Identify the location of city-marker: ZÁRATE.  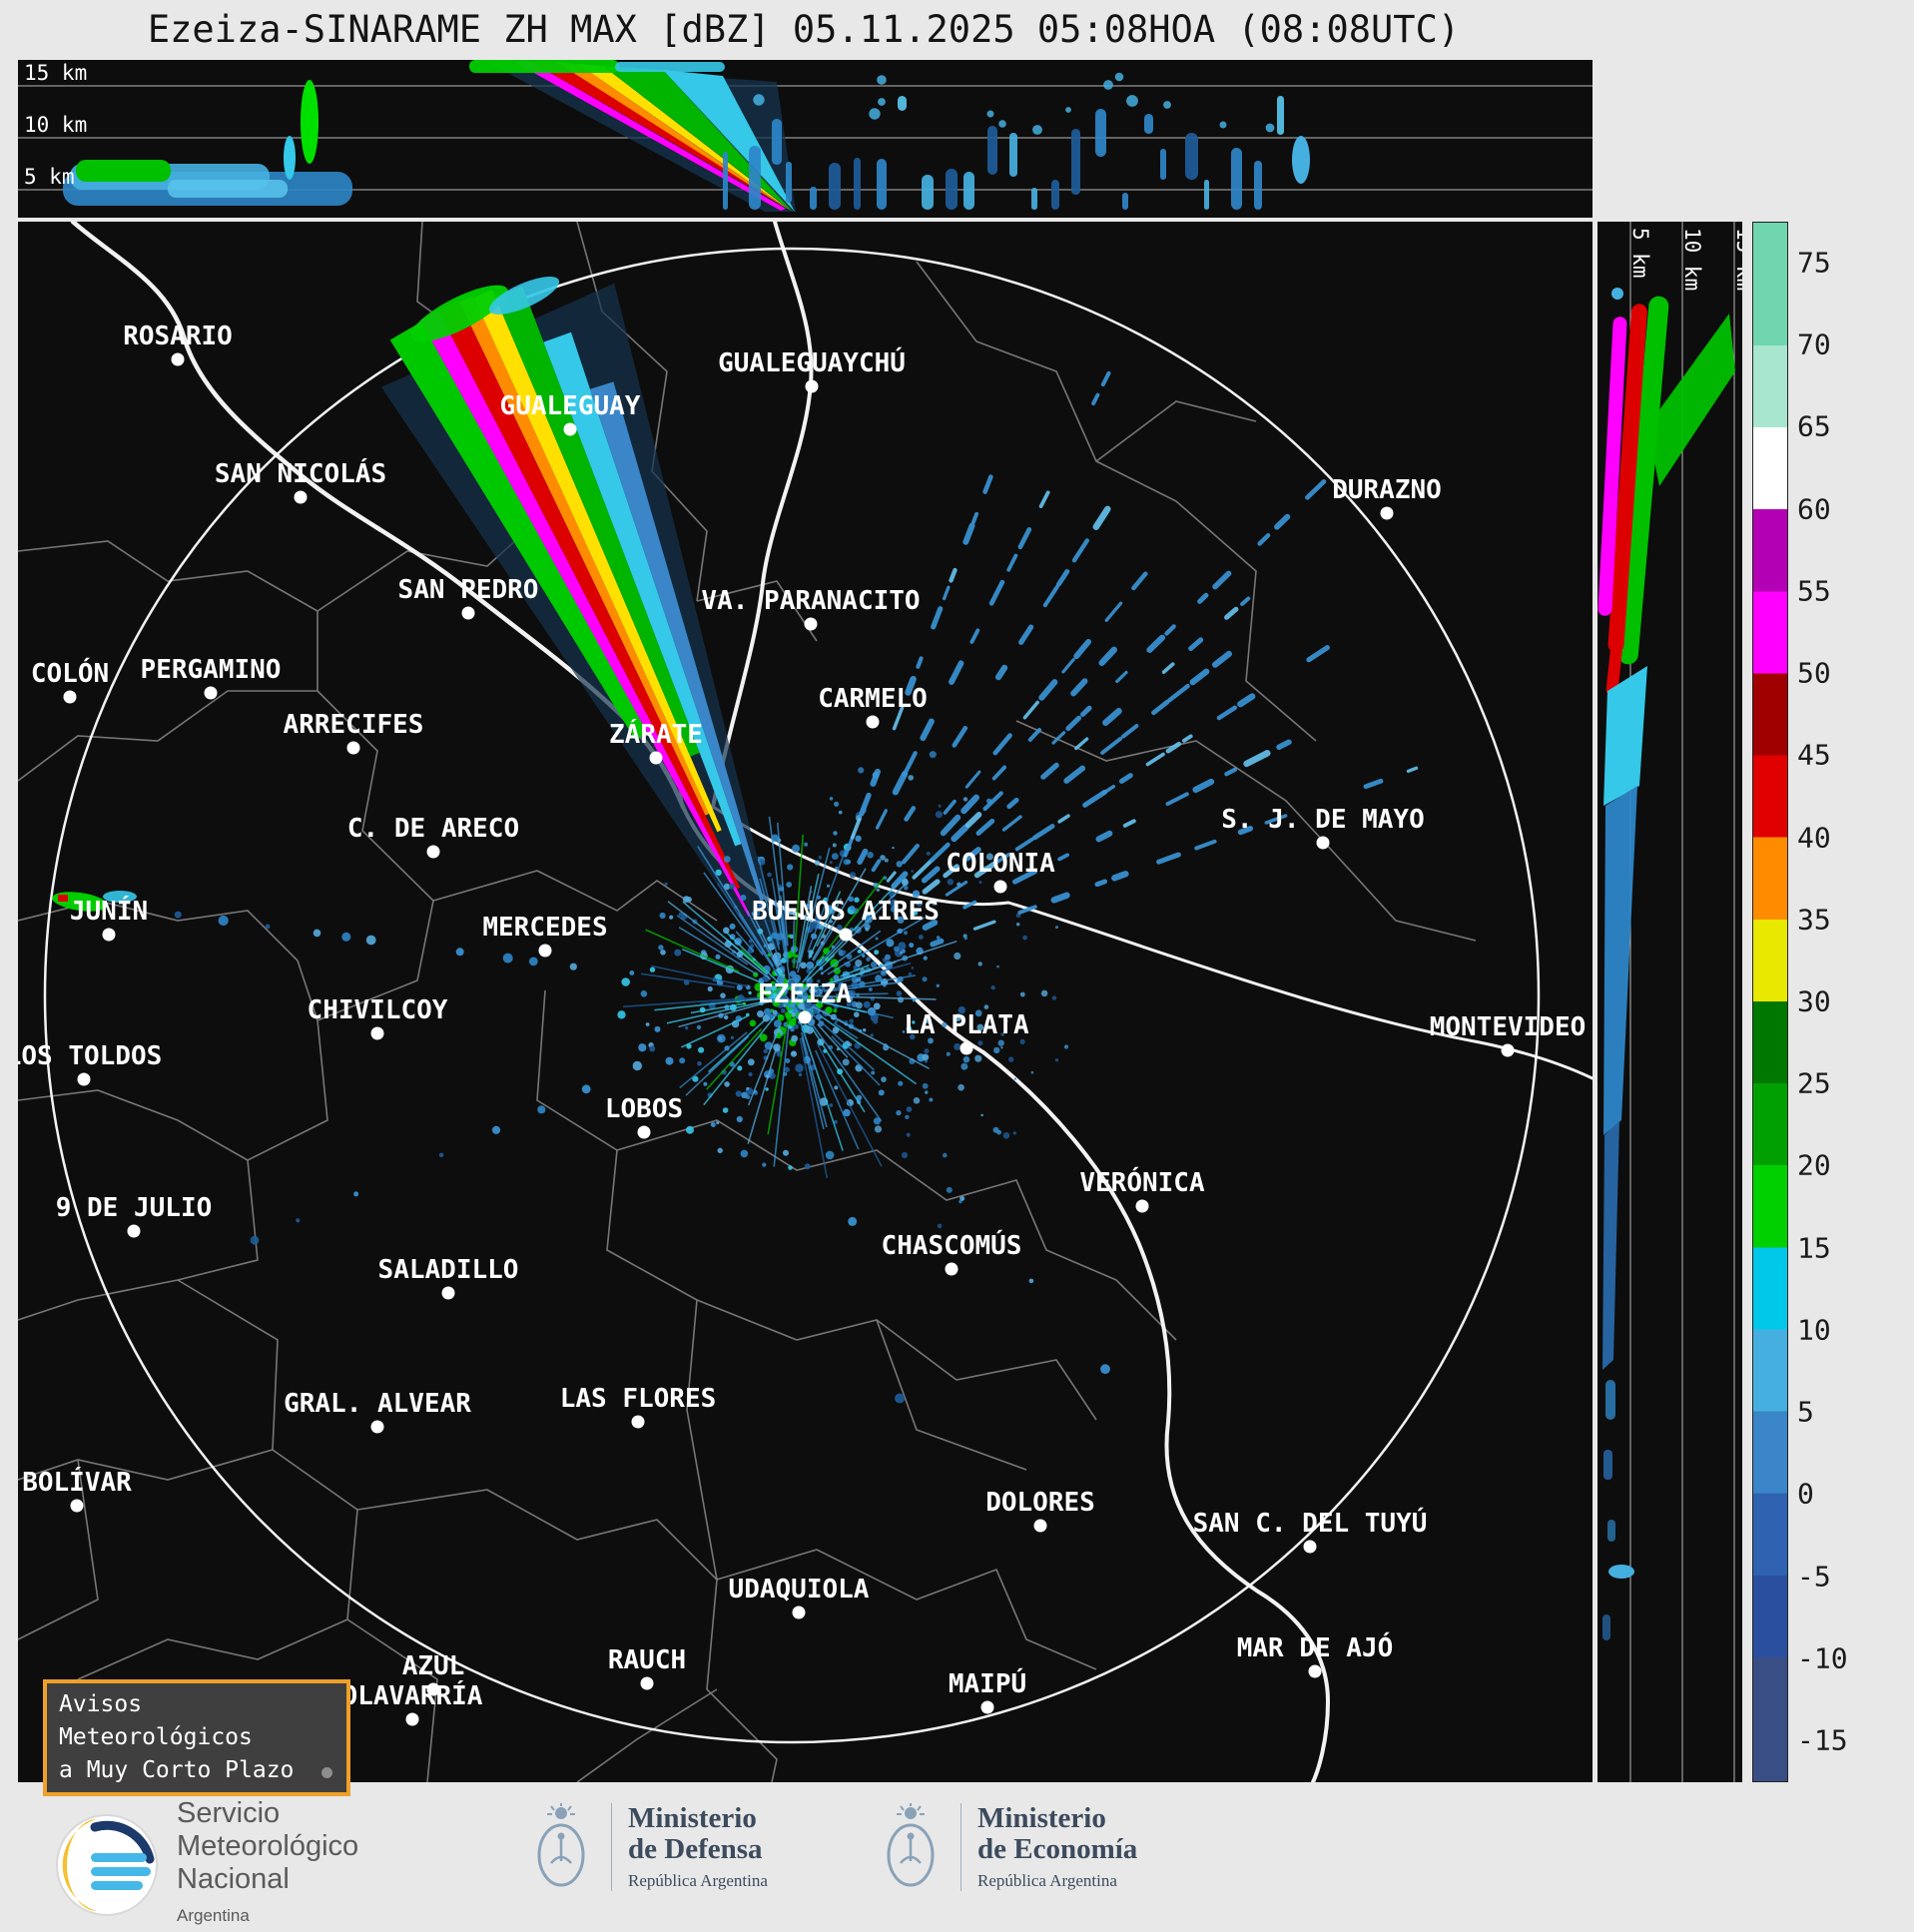
(656, 741).